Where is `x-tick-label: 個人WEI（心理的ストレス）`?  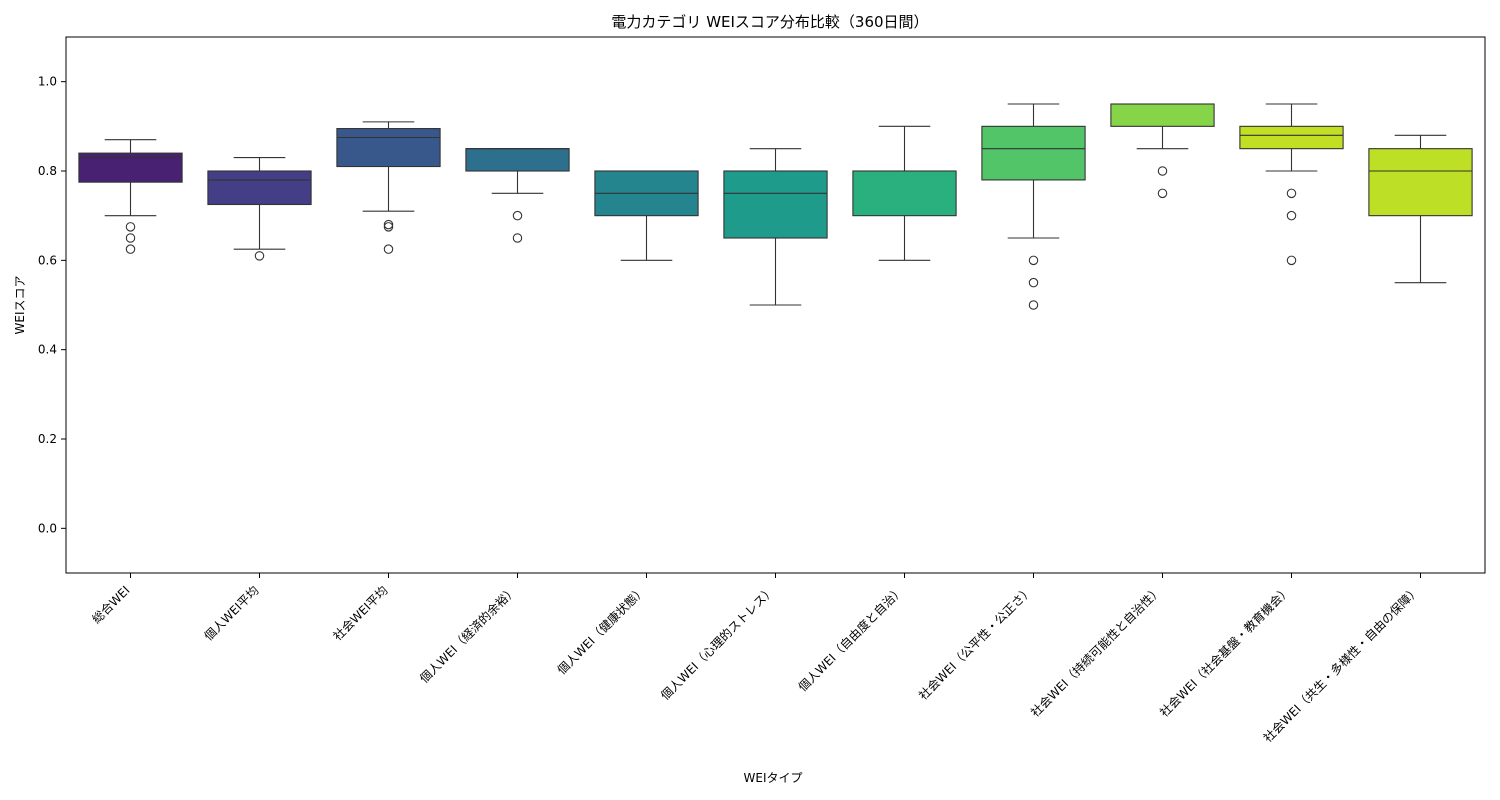
x-tick-label: 個人WEI（心理的ストレス） is located at coordinates (717, 643).